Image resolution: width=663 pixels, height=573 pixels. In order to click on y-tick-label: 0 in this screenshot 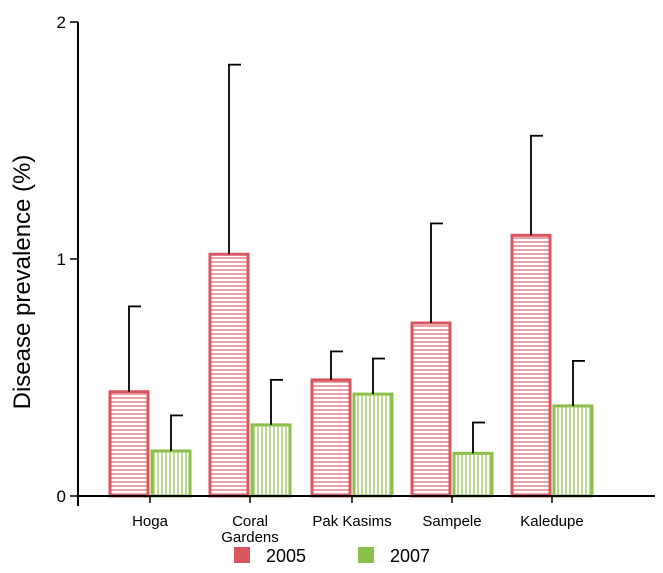, I will do `click(61, 496)`.